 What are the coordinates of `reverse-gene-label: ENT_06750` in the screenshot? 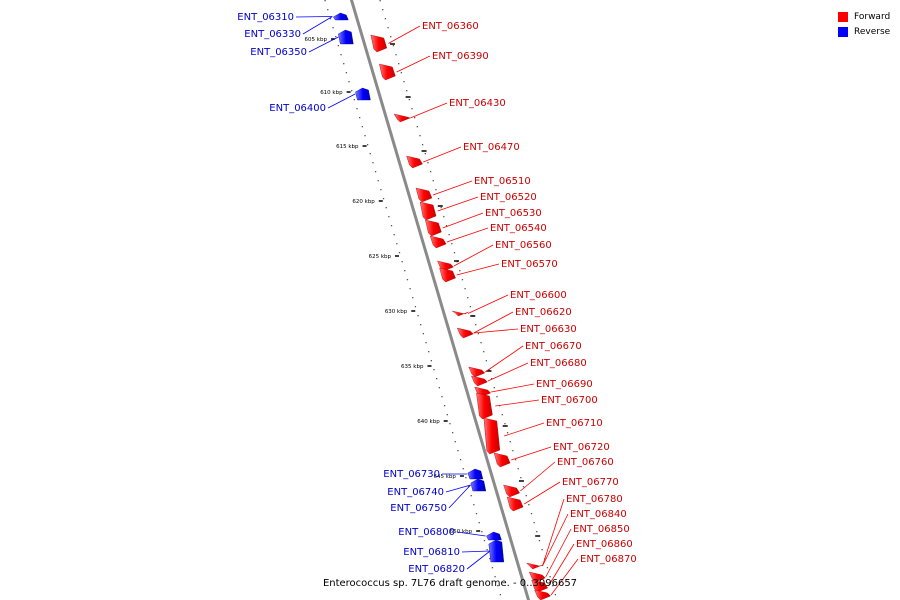 It's located at (418, 508).